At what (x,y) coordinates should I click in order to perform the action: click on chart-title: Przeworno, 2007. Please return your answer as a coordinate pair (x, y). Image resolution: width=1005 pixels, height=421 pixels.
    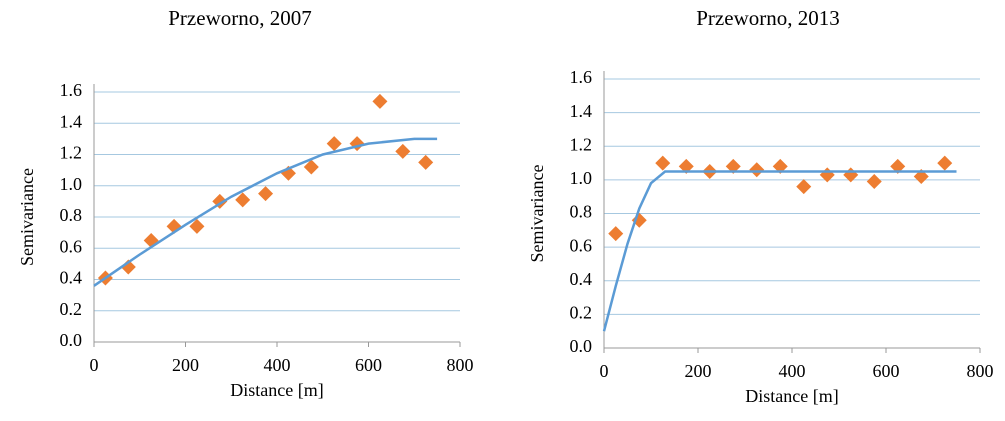
    Looking at the image, I should click on (239, 18).